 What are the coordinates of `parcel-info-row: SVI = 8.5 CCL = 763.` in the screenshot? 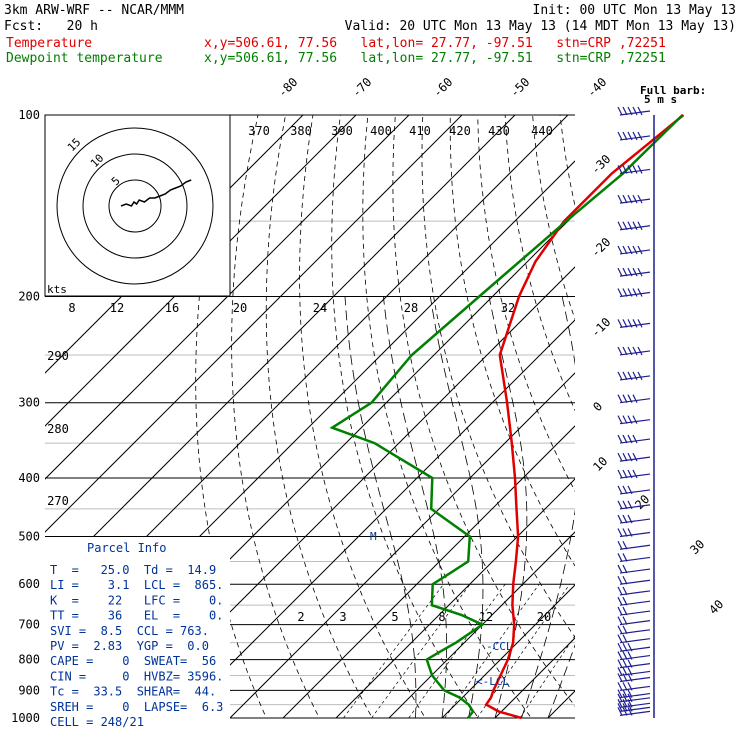 It's located at (129, 631).